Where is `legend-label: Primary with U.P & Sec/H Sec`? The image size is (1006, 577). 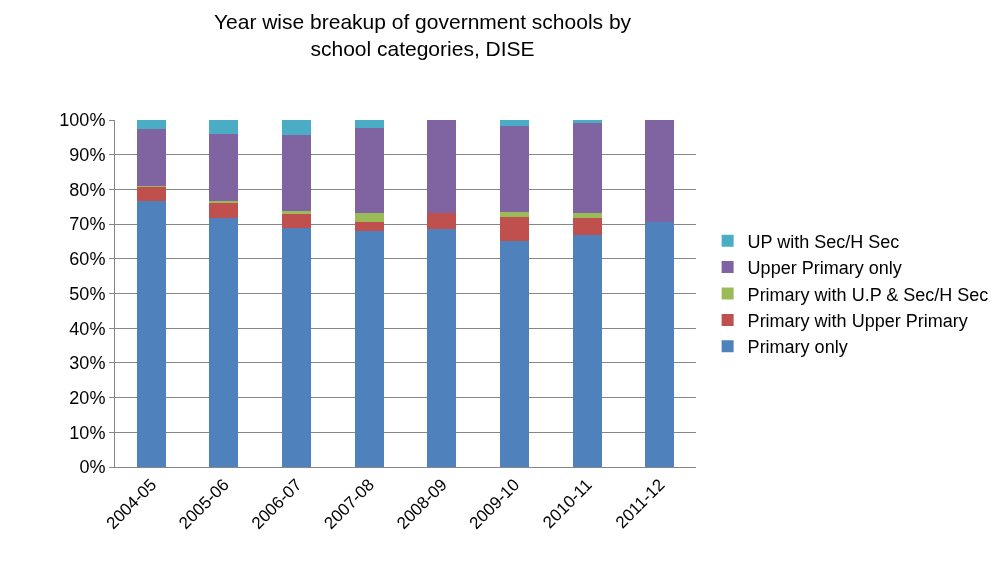 legend-label: Primary with U.P & Sec/H Sec is located at coordinates (868, 294).